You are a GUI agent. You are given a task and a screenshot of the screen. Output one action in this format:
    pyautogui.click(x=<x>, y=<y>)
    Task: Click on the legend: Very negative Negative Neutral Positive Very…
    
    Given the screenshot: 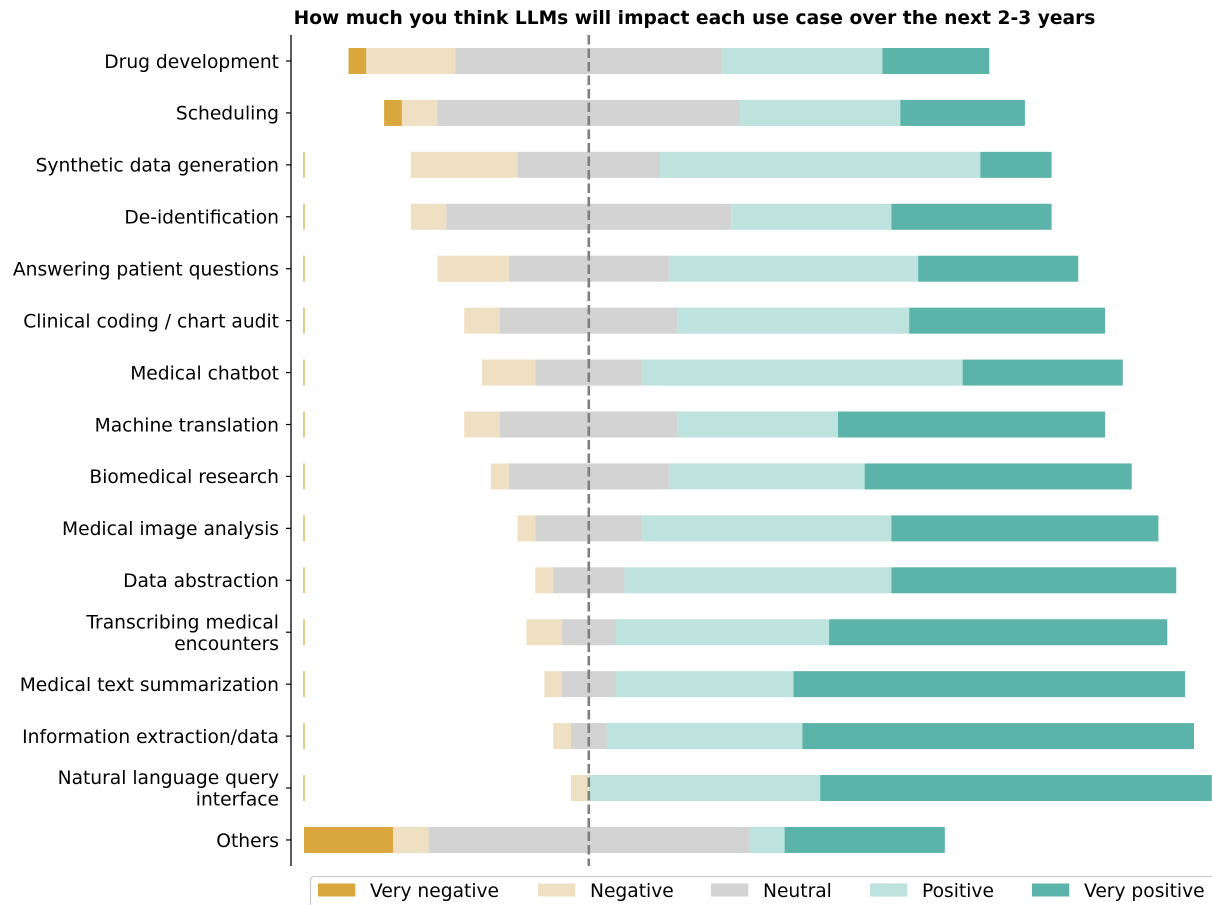 What is the action you would take?
    pyautogui.click(x=760, y=890)
    